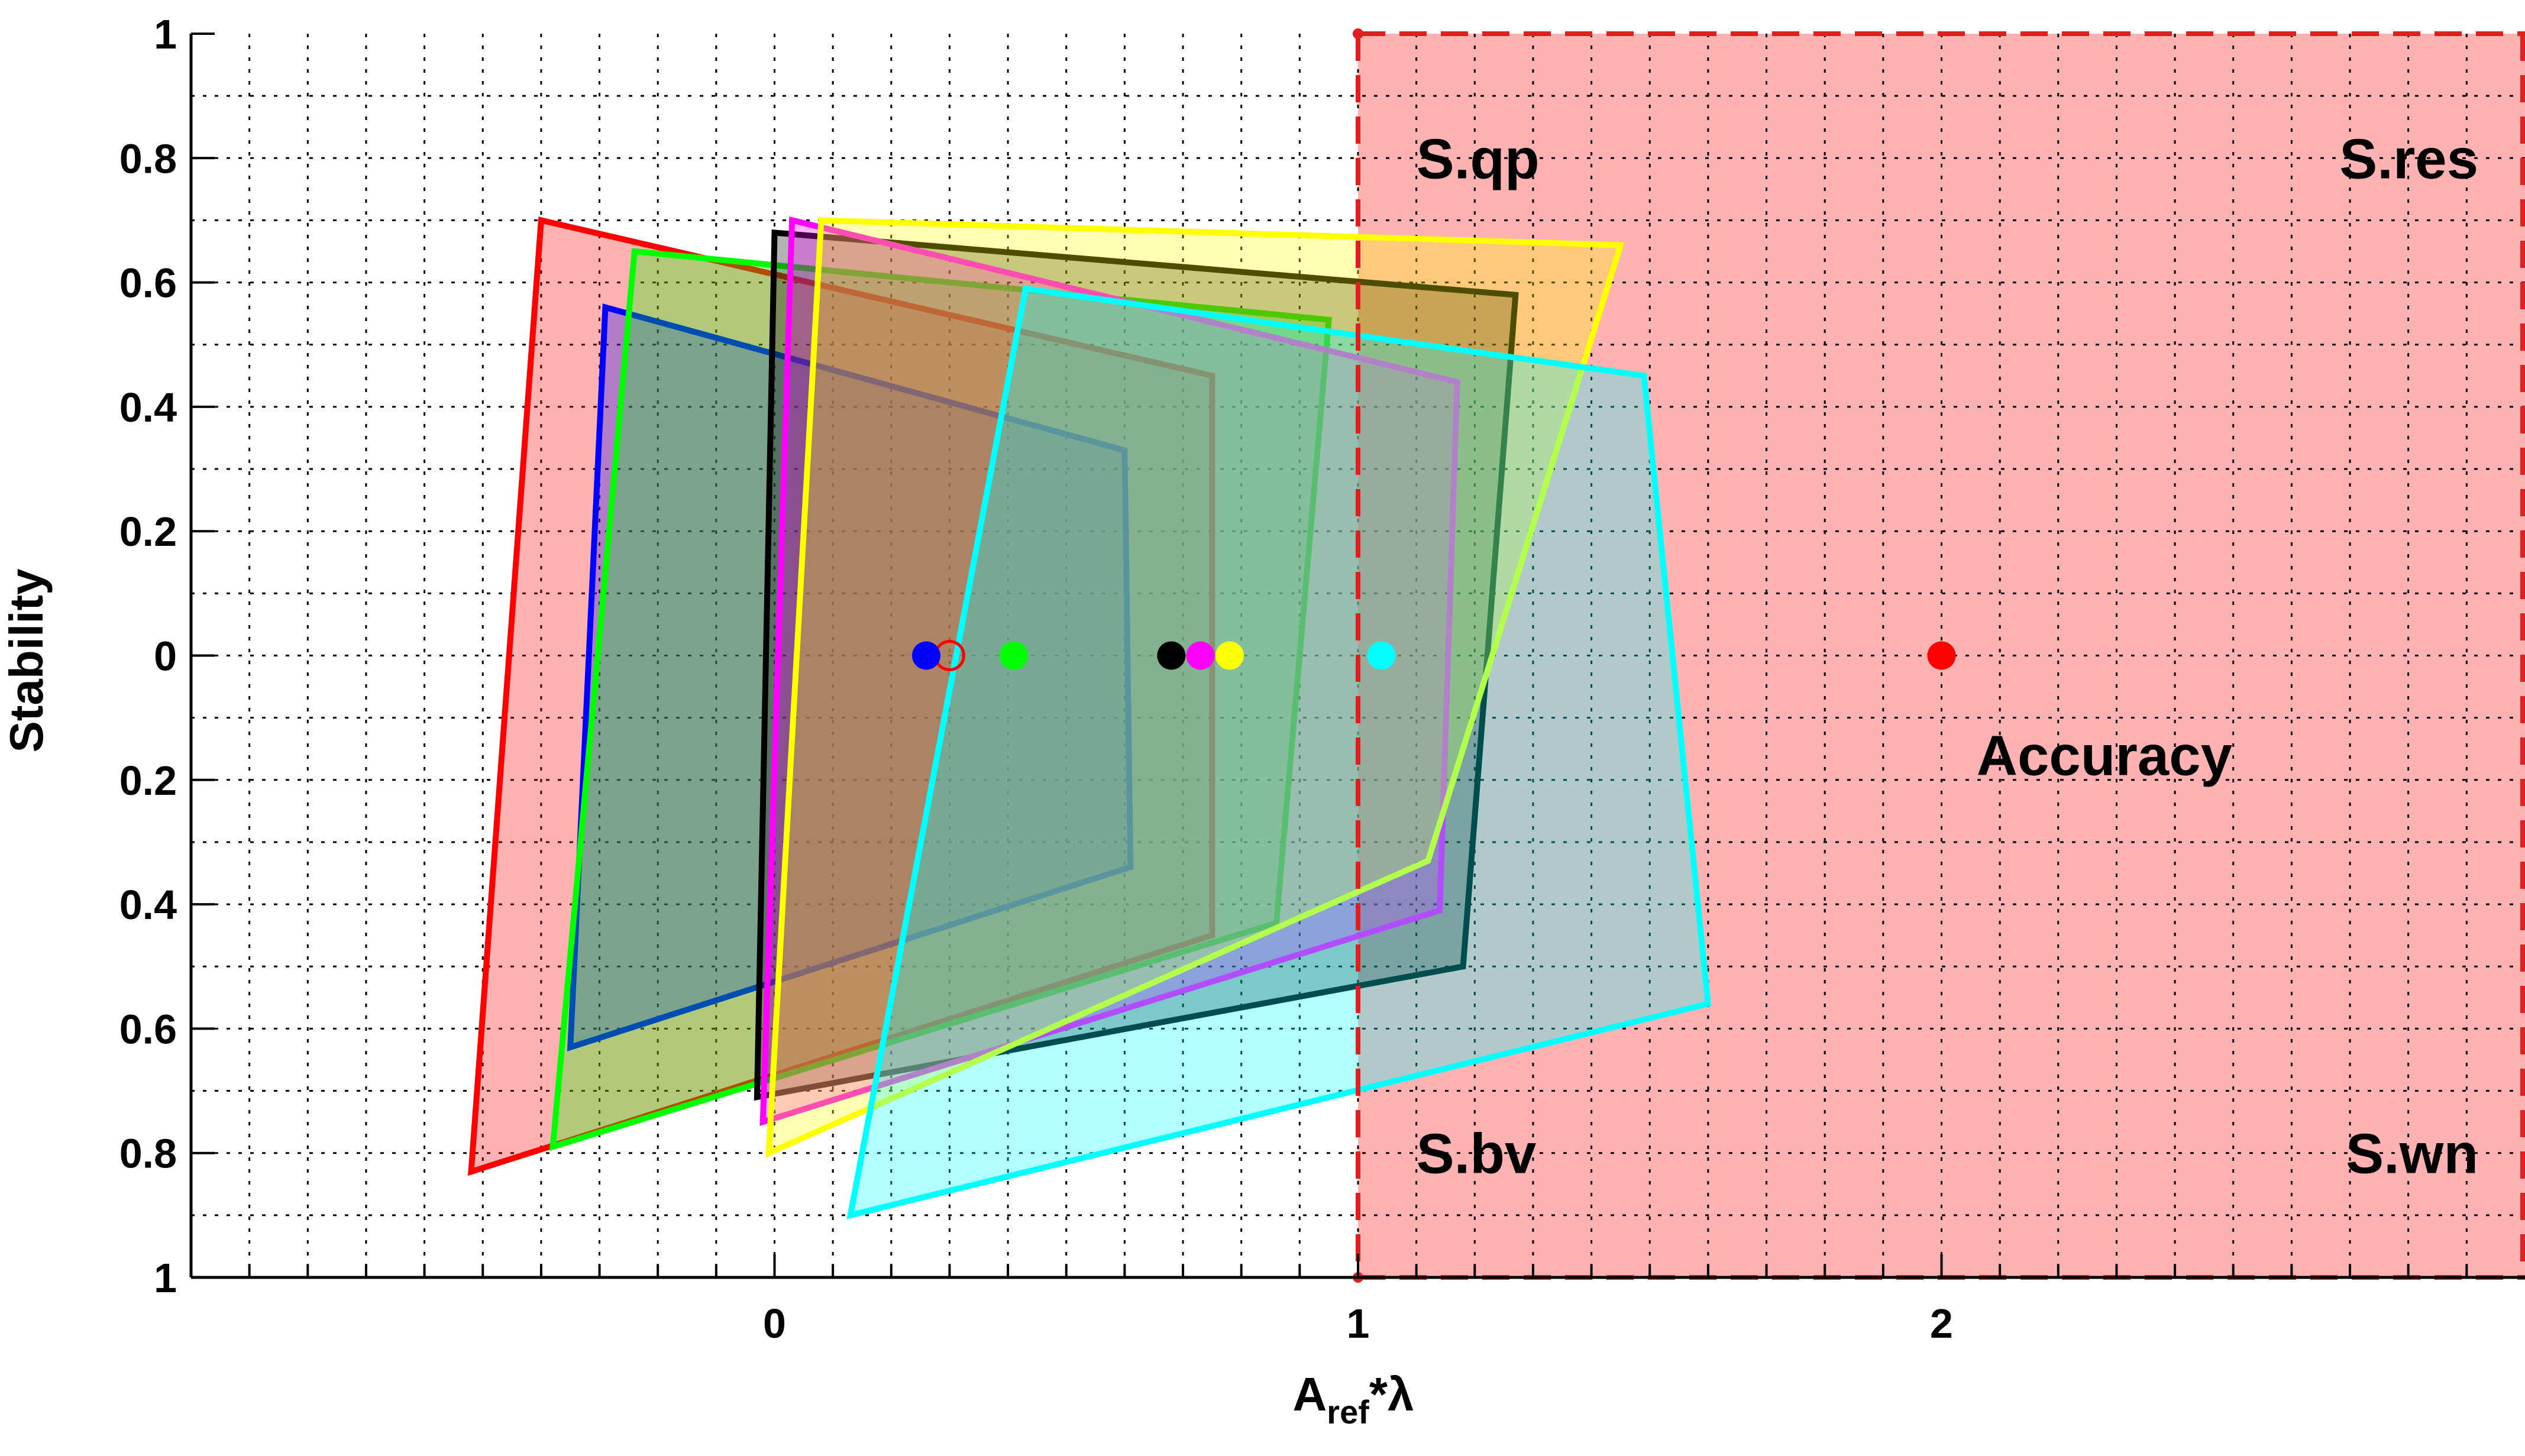 This screenshot has width=2525, height=1456. I want to click on x-tick-label: 2, so click(1941, 1323).